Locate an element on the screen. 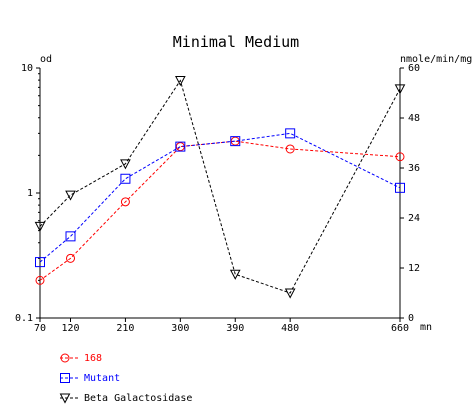 The width and height of the screenshot is (472, 410). chart-title: Minimal Medium is located at coordinates (236, 42).